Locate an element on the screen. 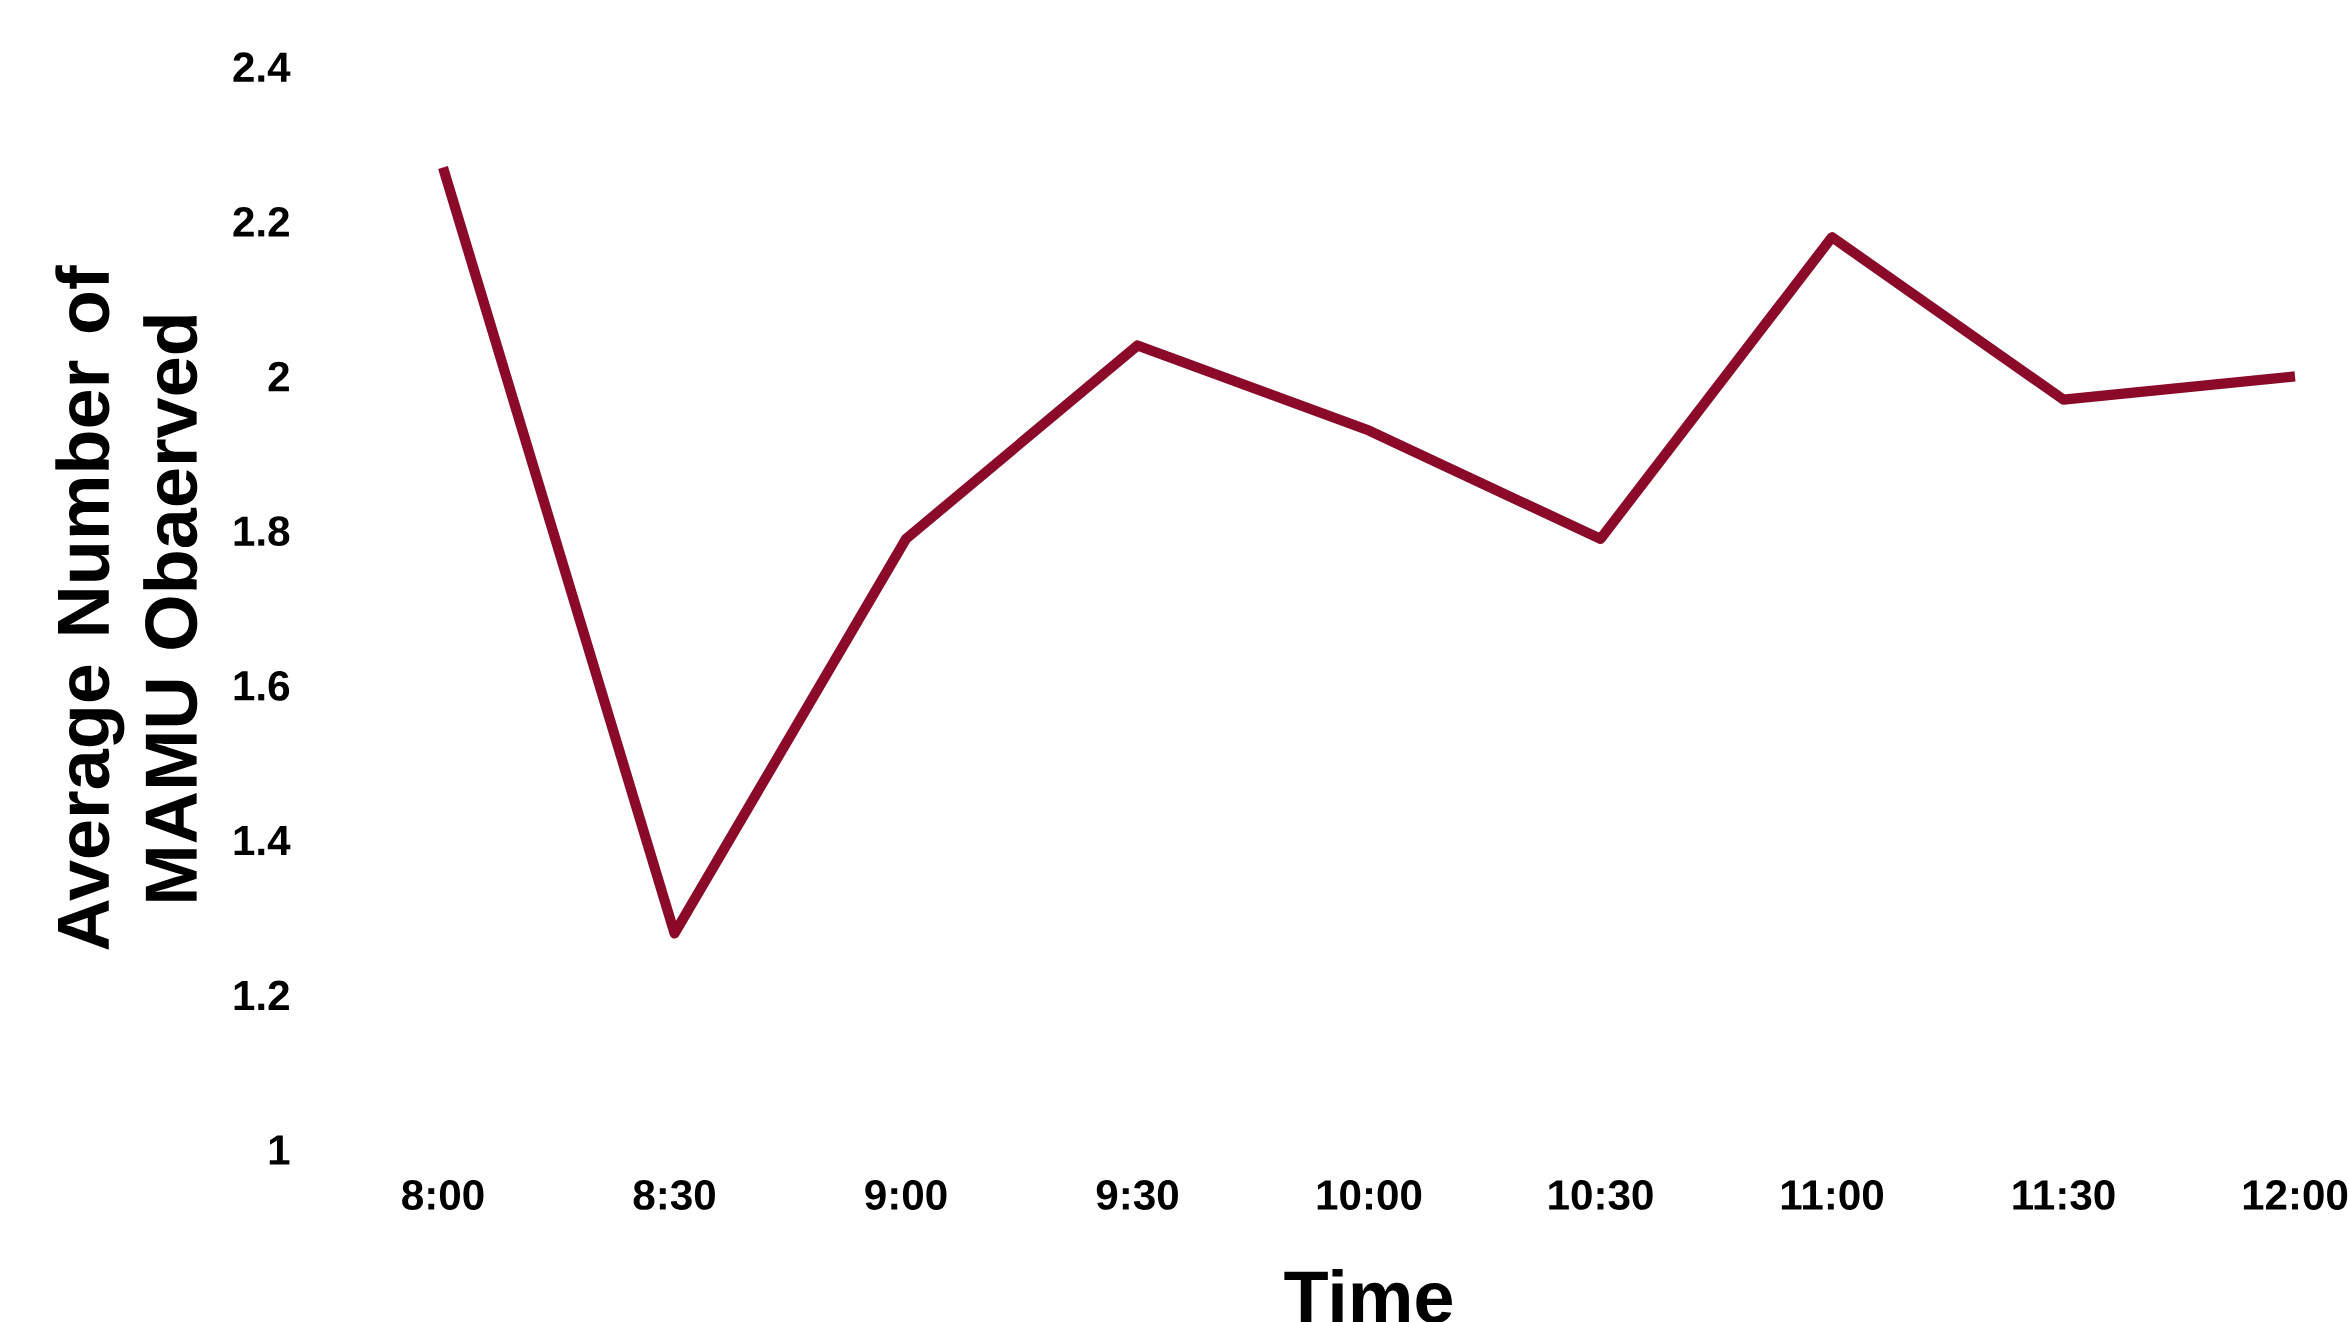  x-tick-label: 11:30 is located at coordinates (2064, 1195).